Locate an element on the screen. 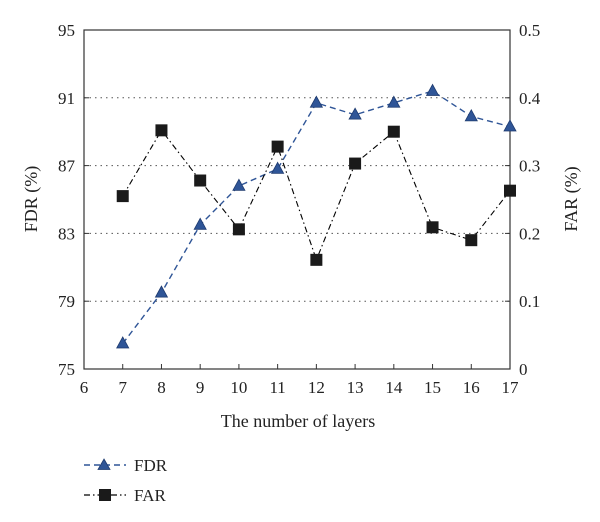  x-tick-label-1: 7 is located at coordinates (122, 387).